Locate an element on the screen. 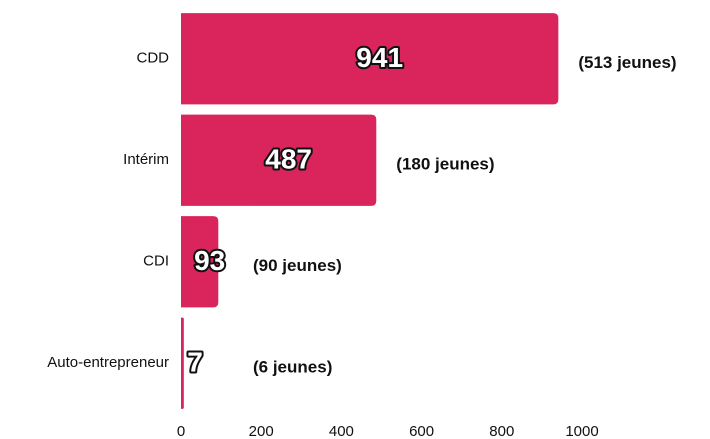  annotation: (180 jeunes) is located at coordinates (445, 164).